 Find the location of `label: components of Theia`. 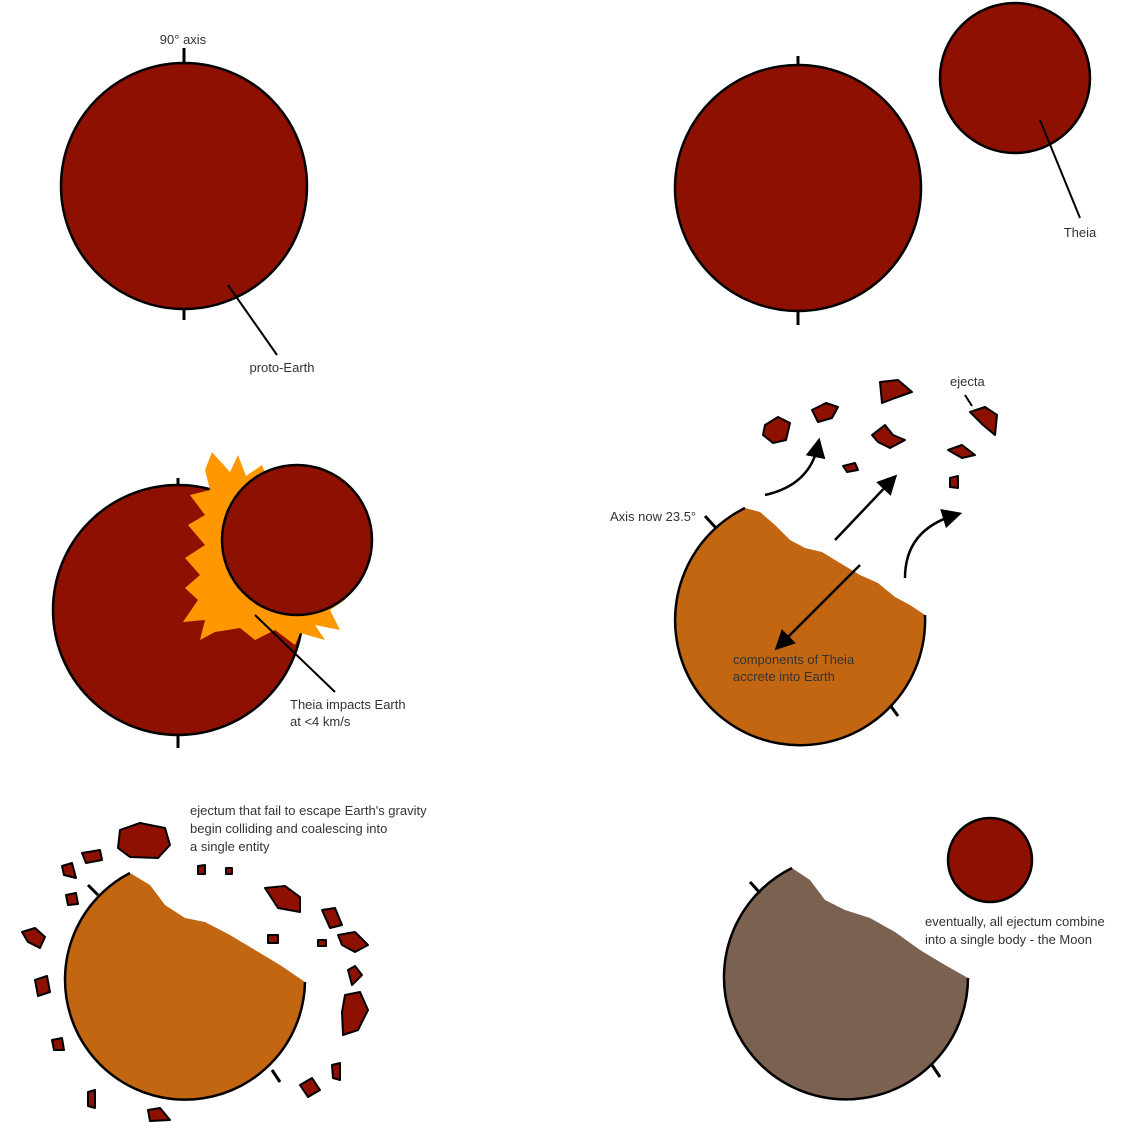

label: components of Theia is located at coordinates (794, 659).